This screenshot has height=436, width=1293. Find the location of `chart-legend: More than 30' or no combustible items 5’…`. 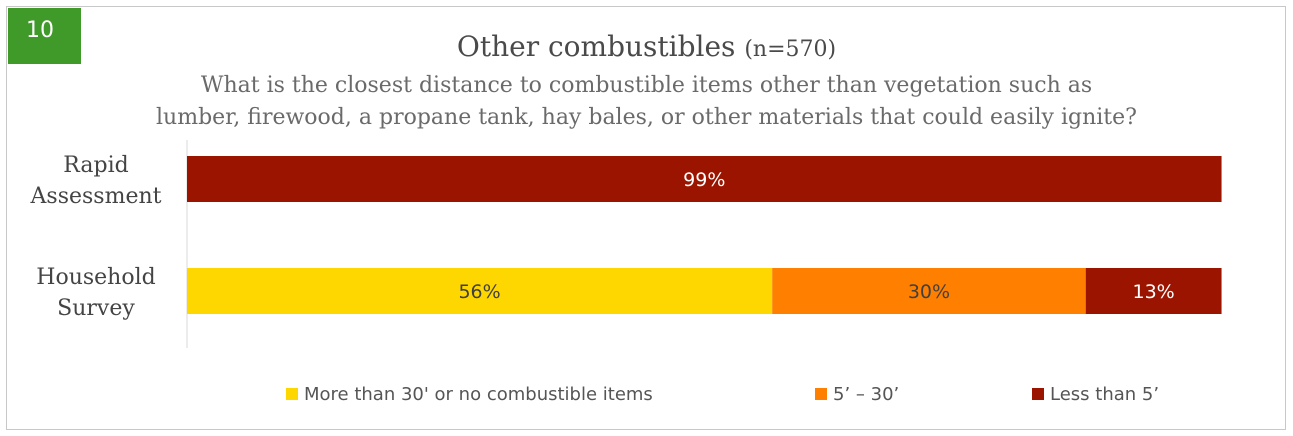

chart-legend: More than 30' or no combustible items 5’… is located at coordinates (646, 394).